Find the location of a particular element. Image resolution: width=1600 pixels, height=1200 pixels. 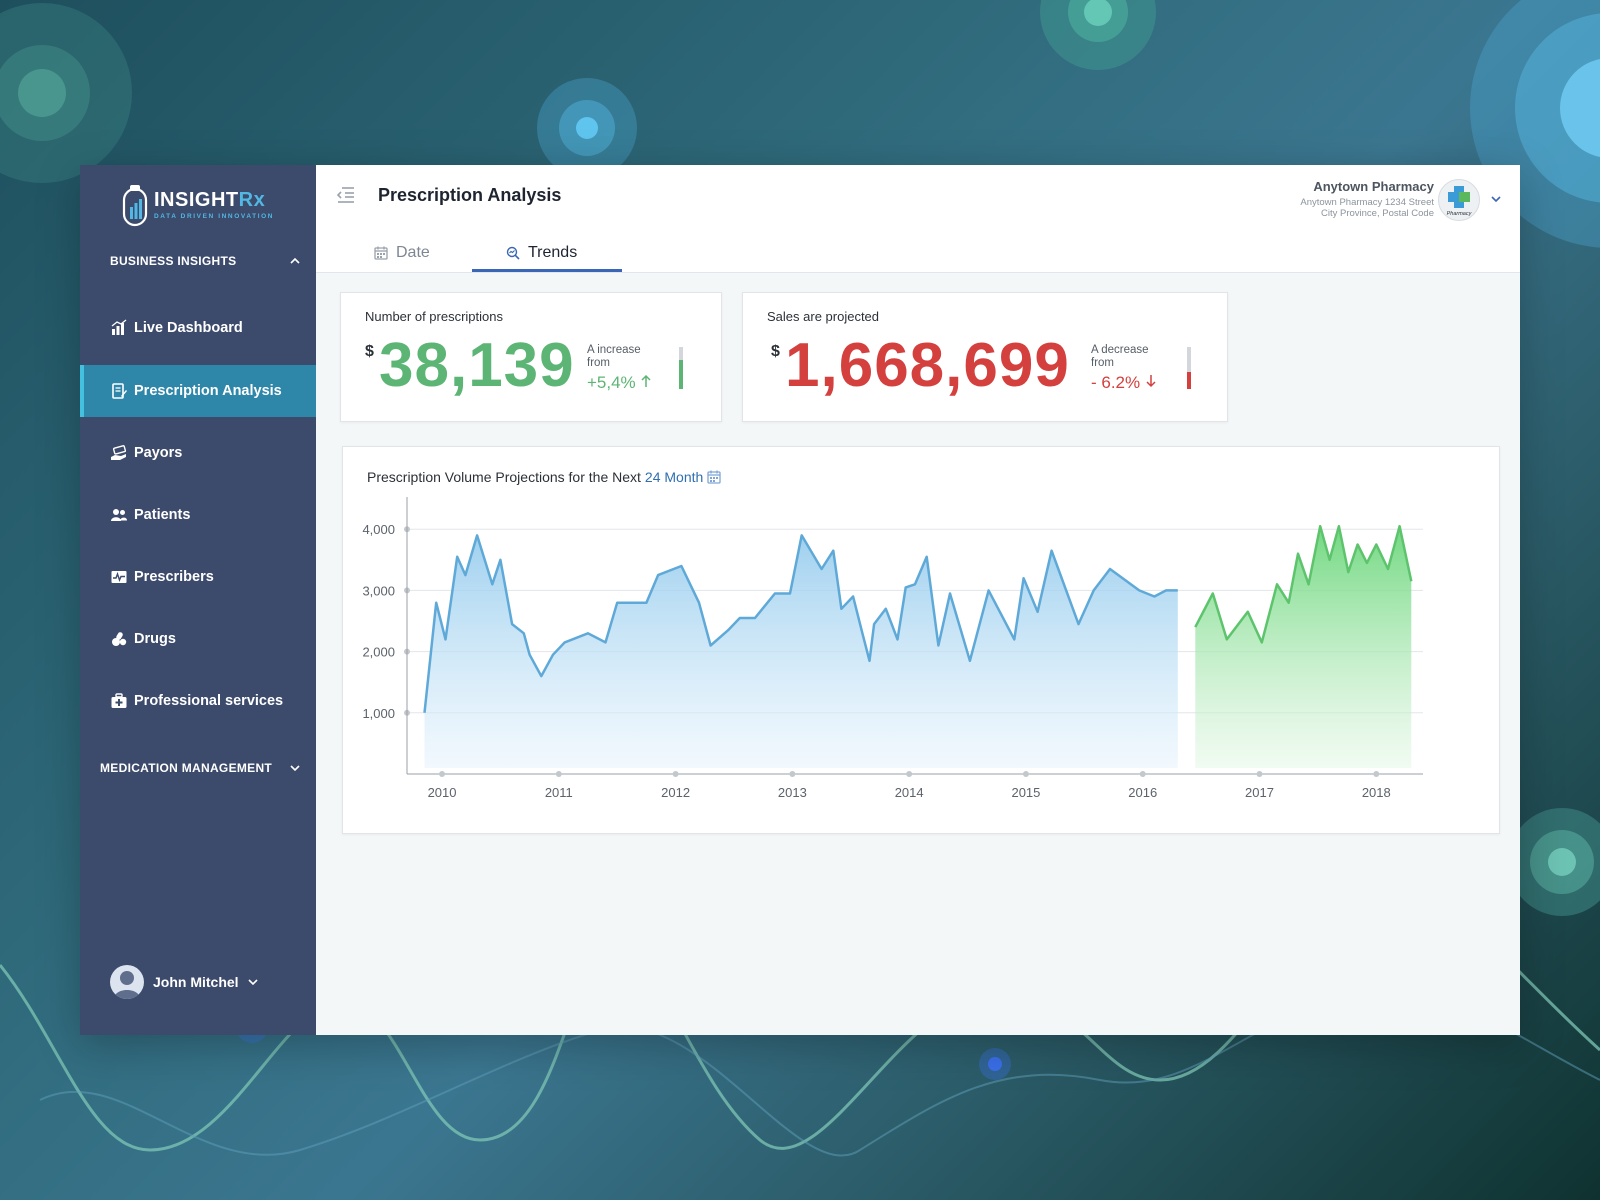

chevron-up-icon is located at coordinates (295, 260).